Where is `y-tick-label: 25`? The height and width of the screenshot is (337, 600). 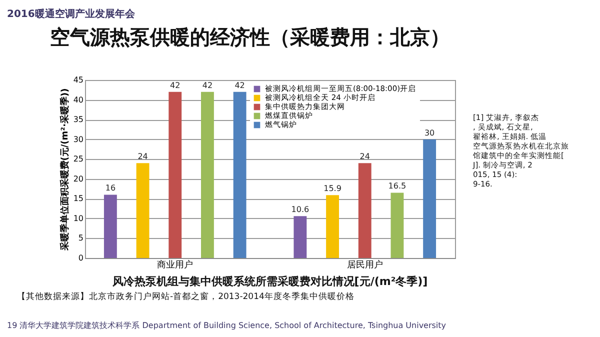 y-tick-label: 25 is located at coordinates (78, 159).